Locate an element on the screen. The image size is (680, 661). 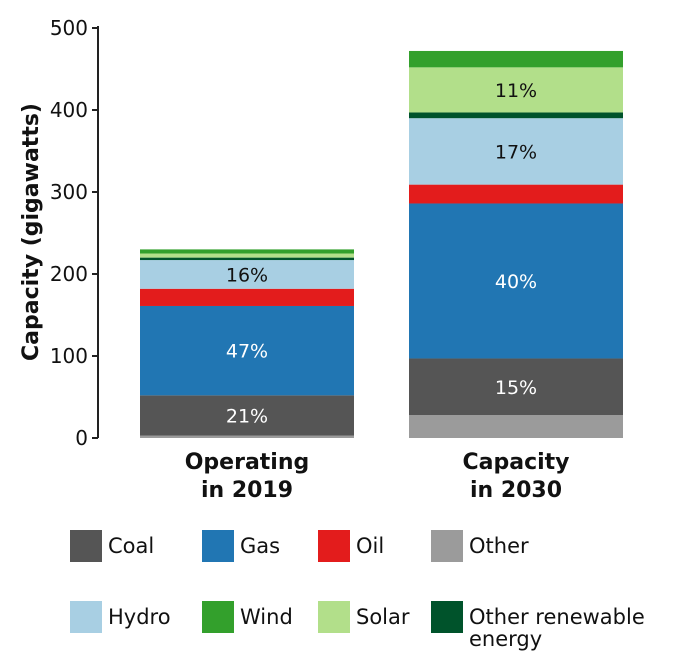
data-label: 47% is located at coordinates (247, 352).